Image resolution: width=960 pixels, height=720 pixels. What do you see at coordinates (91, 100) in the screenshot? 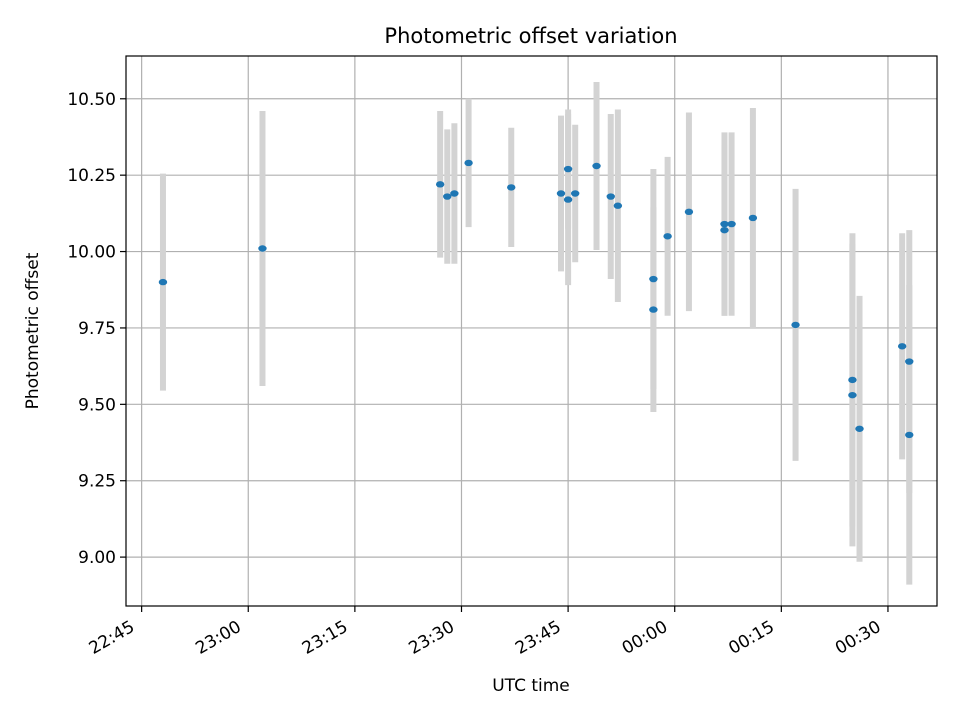
I see `y-tick-label: 10.50` at bounding box center [91, 100].